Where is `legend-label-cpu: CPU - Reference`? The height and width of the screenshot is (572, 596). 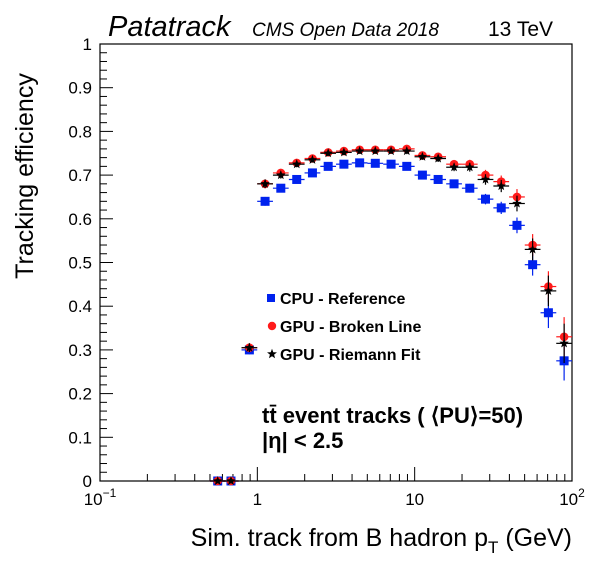
legend-label-cpu: CPU - Reference is located at coordinates (342, 299).